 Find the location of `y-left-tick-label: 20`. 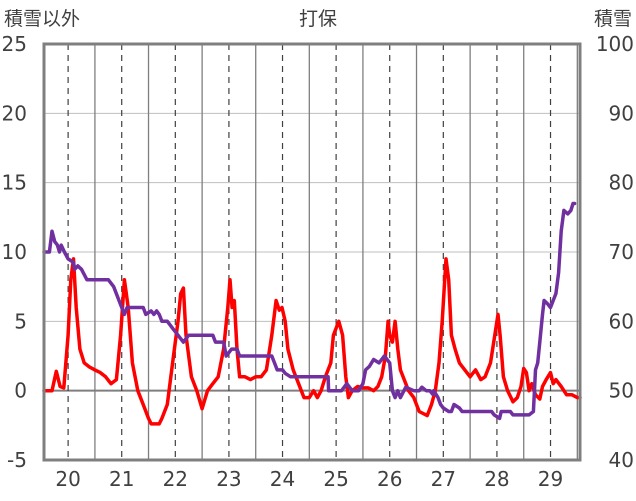

y-left-tick-label: 20 is located at coordinates (14, 113).